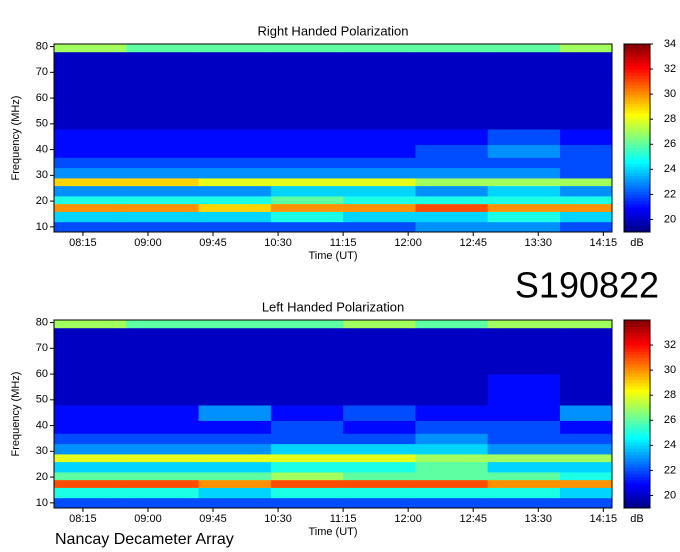  I want to click on y-tick-label: 20, so click(42, 201).